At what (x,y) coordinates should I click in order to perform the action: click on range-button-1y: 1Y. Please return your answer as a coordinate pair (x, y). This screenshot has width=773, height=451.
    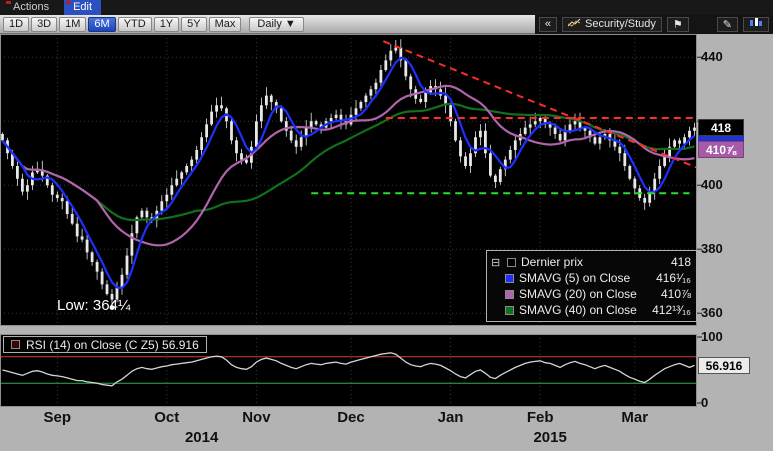
    Looking at the image, I should click on (166, 24).